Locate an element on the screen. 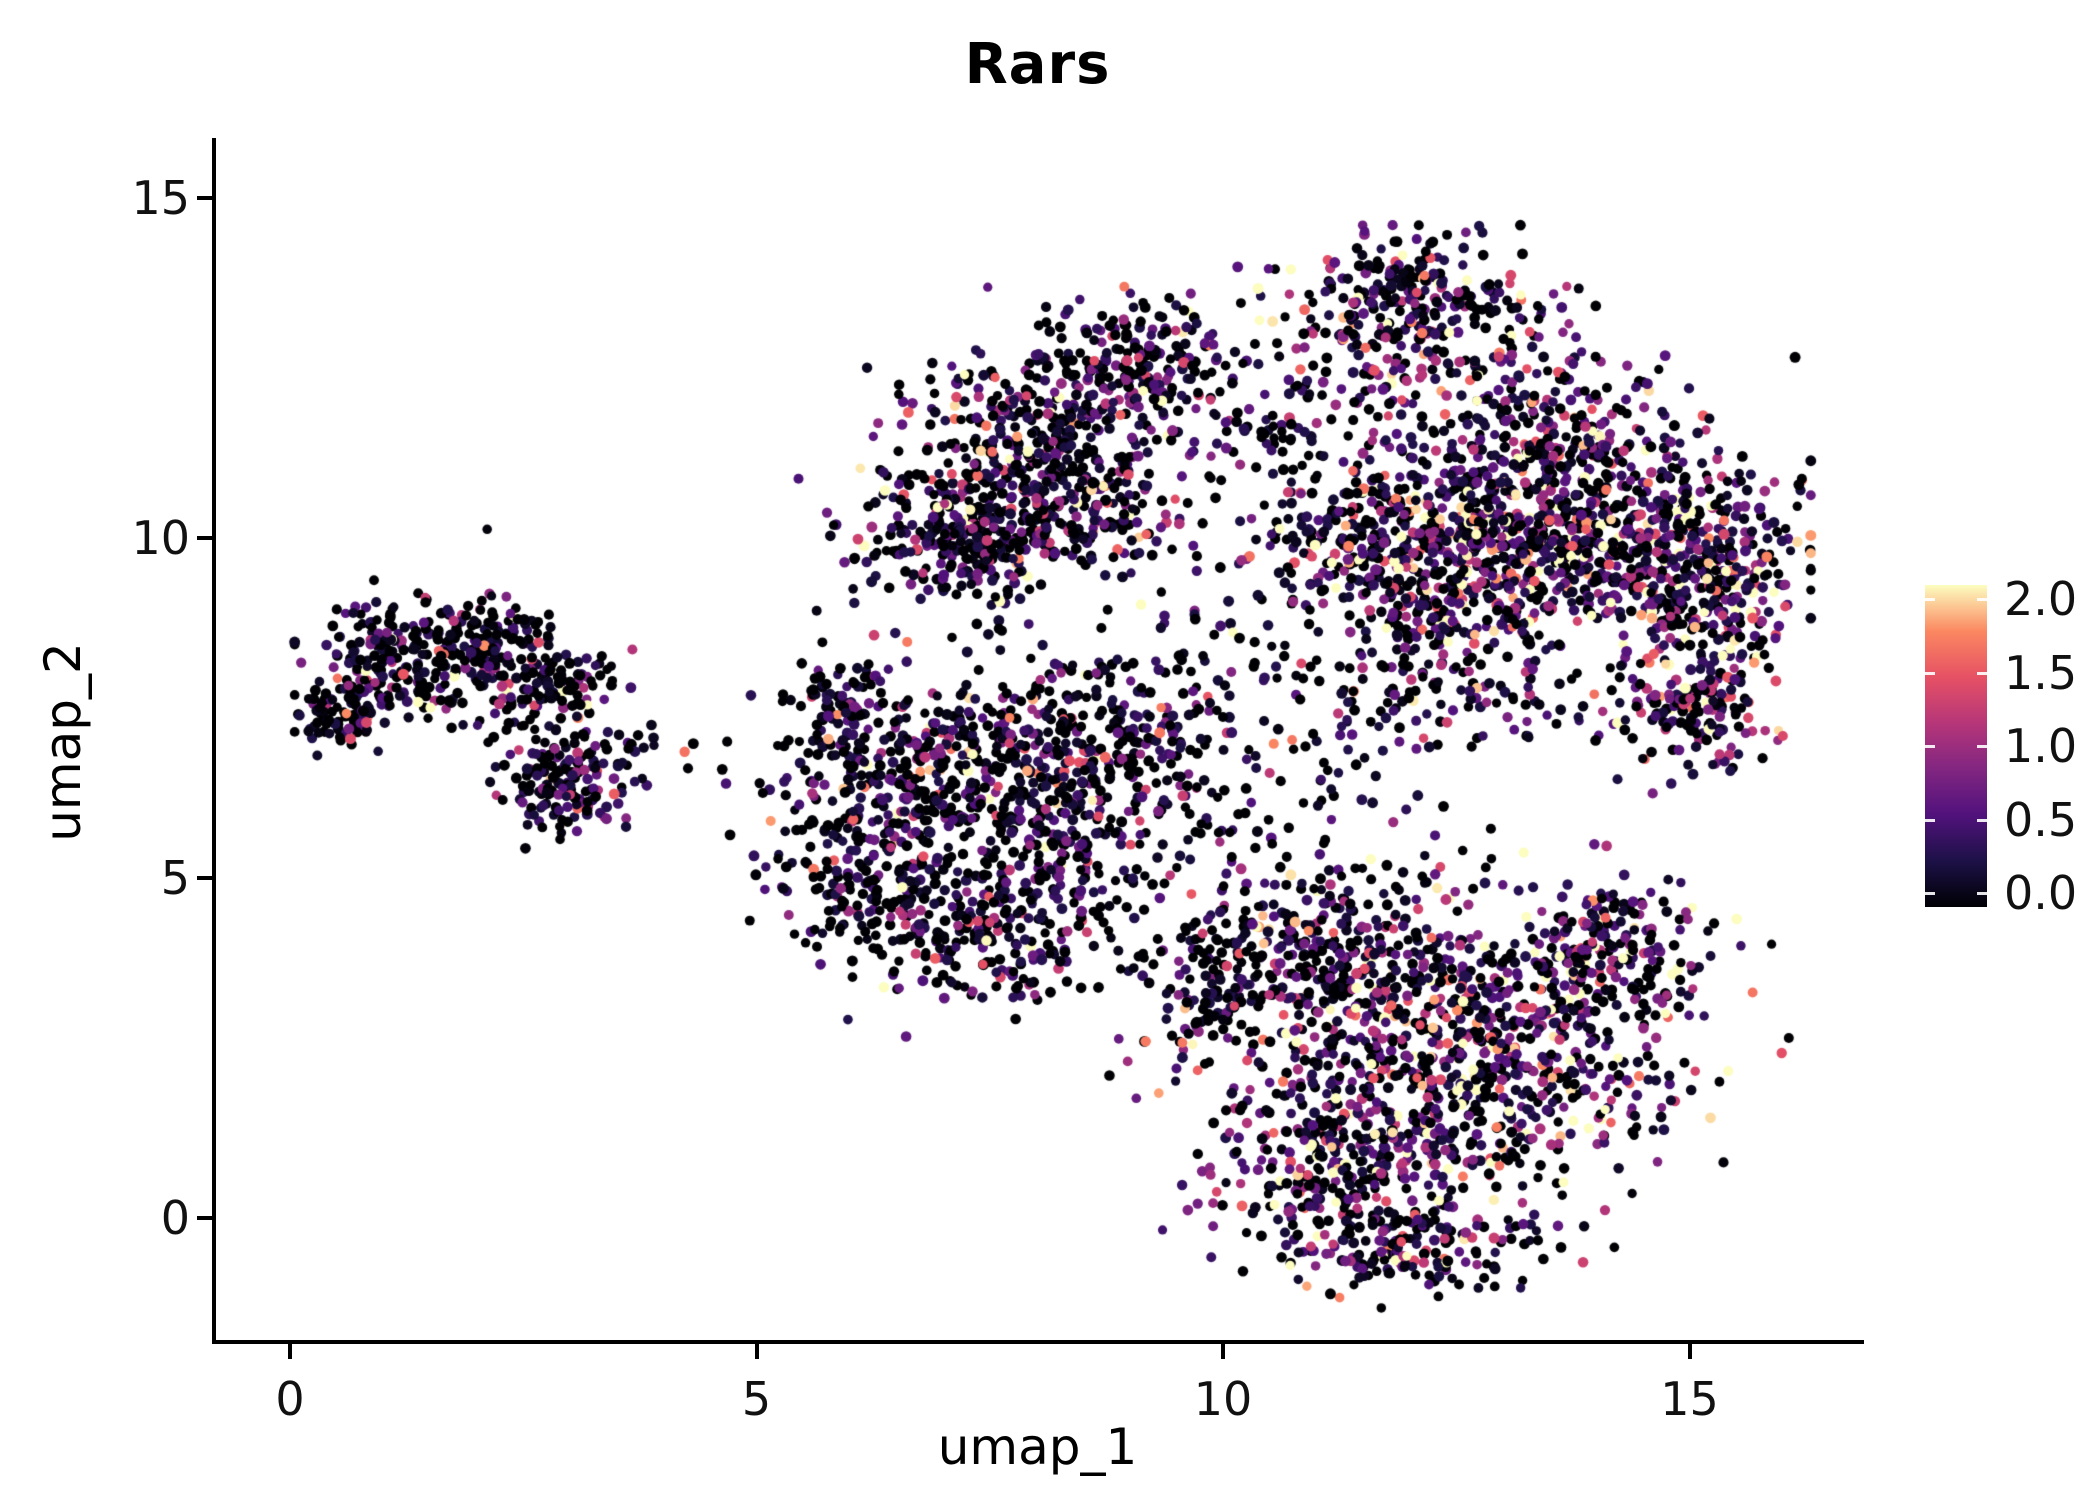 The image size is (2100, 1500). x-tick-label: 10 is located at coordinates (1223, 1399).